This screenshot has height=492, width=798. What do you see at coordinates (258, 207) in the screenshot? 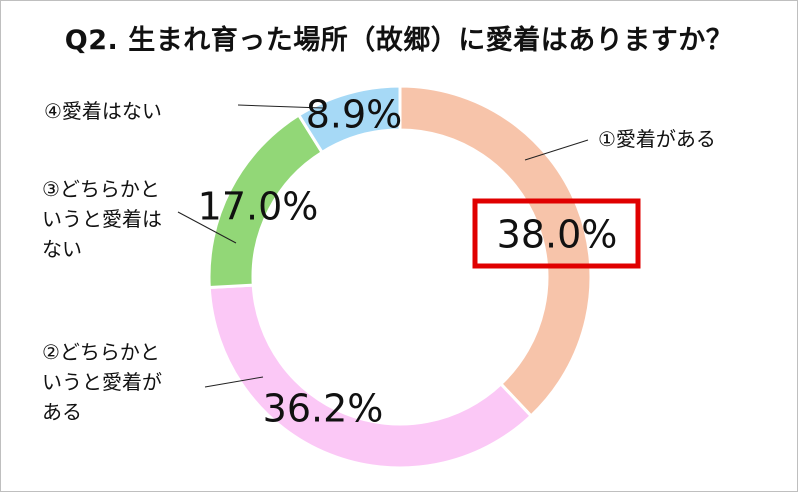
I see `value-label-dochiraka-nai: 17.0%` at bounding box center [258, 207].